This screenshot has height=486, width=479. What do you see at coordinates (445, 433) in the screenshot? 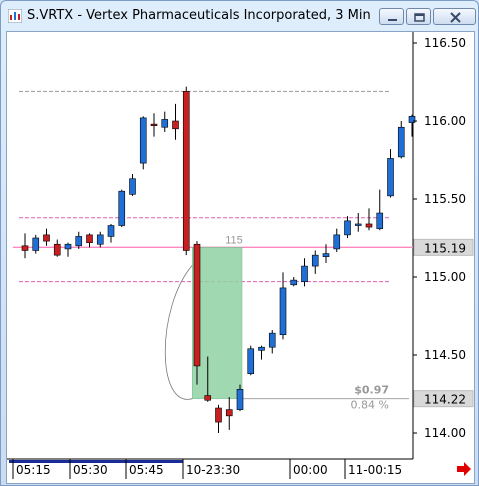
I see `y-tick-label: 114.00` at bounding box center [445, 433].